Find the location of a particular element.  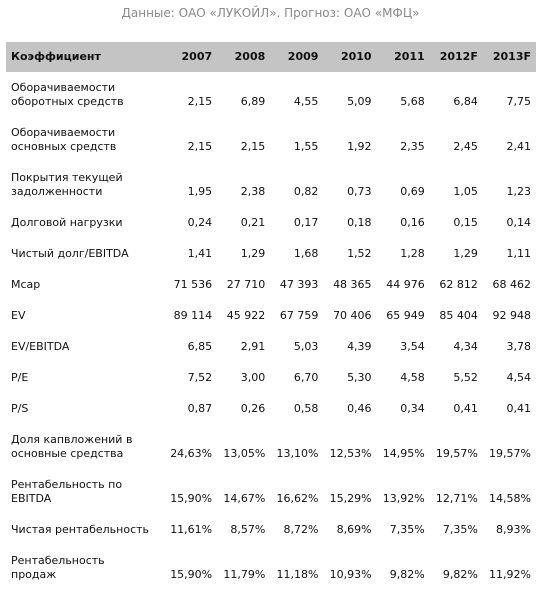

value-cell: 0,15 is located at coordinates (465, 222).